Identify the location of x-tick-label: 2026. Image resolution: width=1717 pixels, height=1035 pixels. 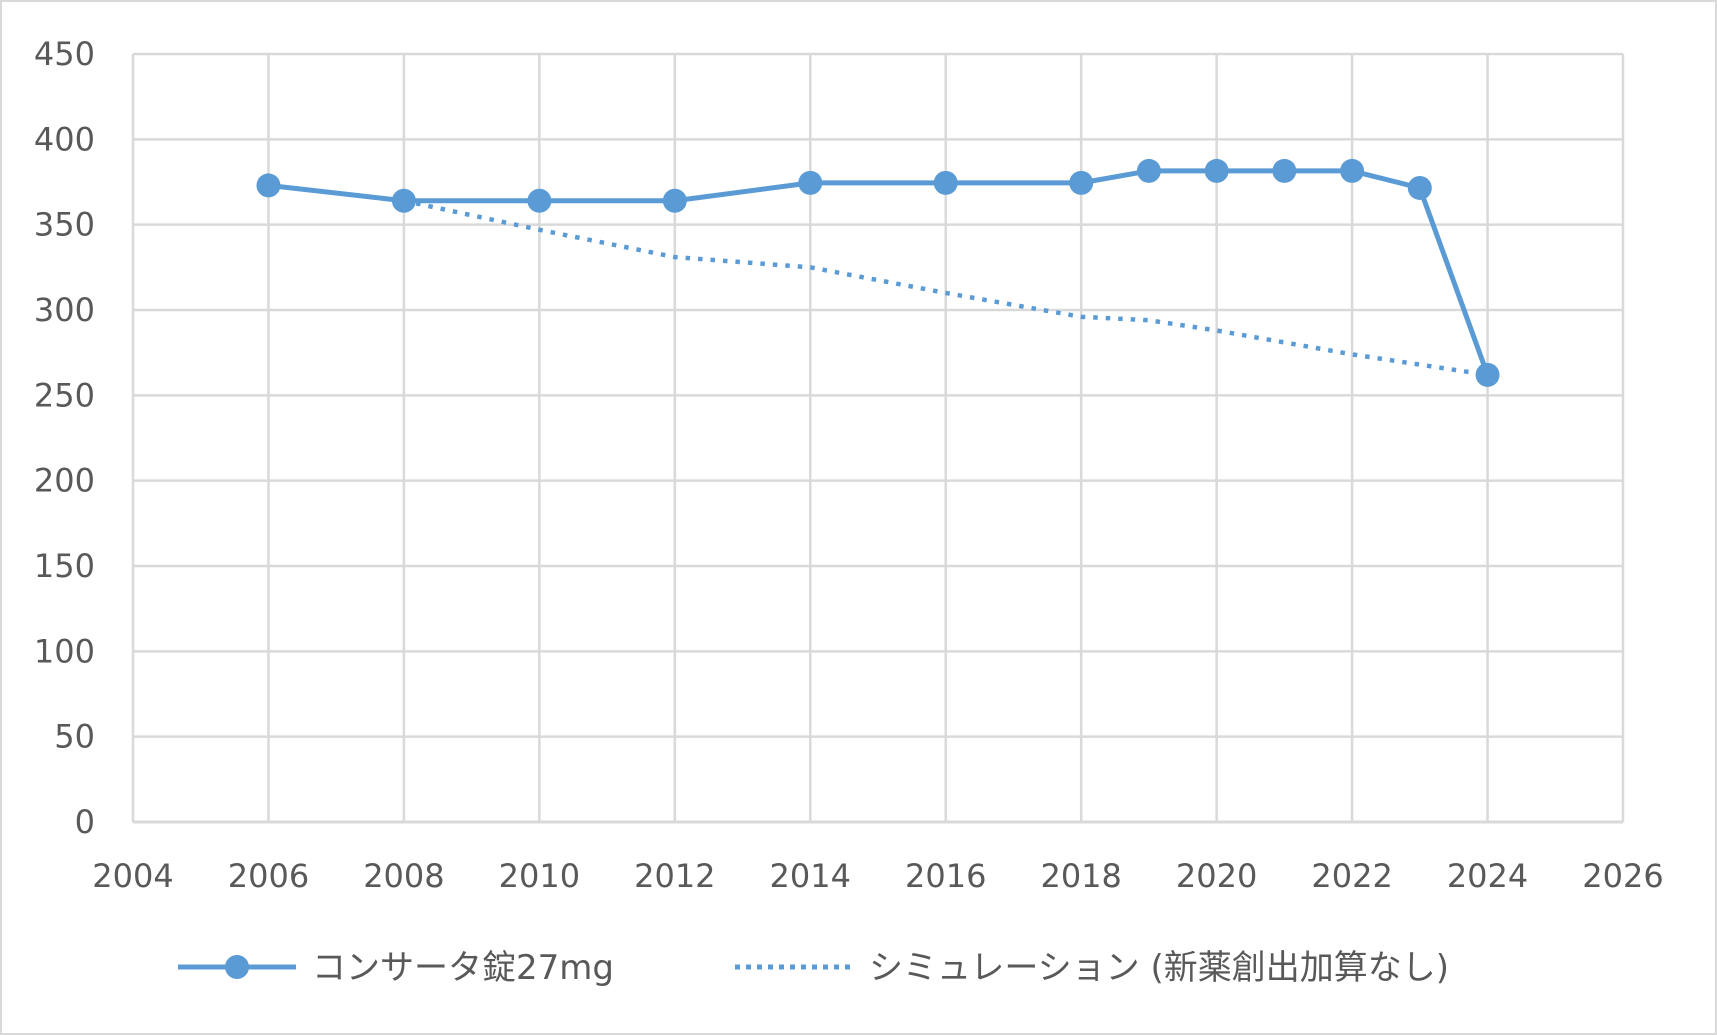
(1622, 876).